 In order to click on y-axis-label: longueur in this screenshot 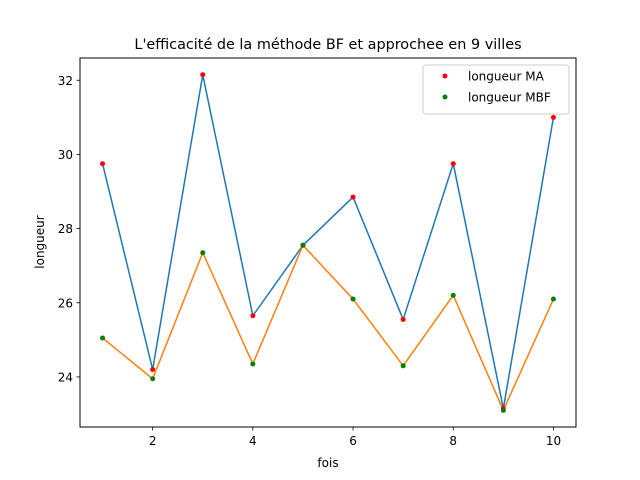, I will do `click(40, 241)`.